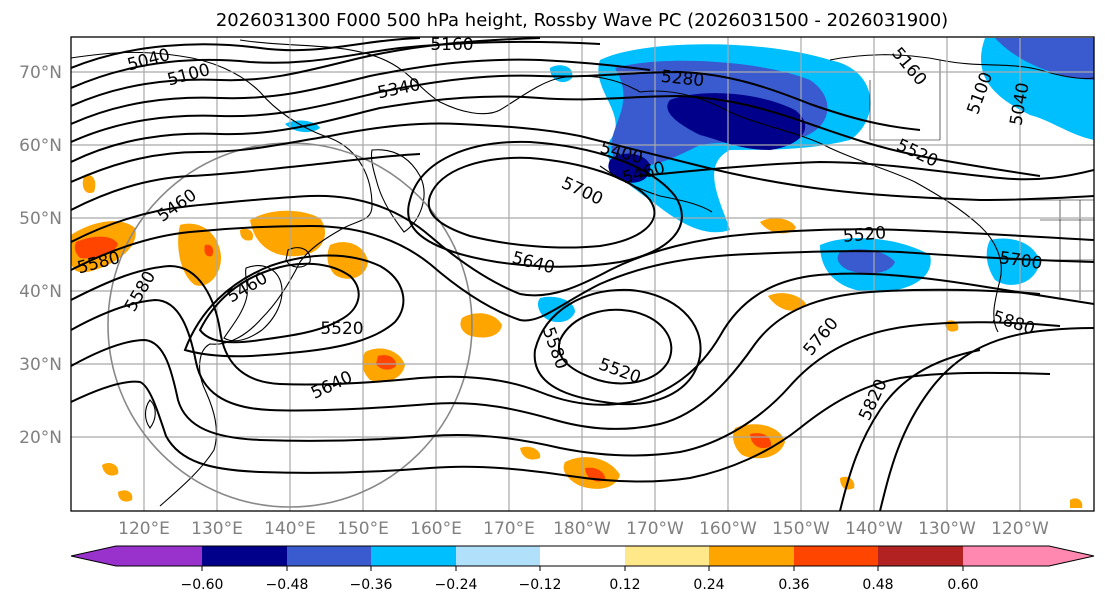  What do you see at coordinates (540, 585) in the screenshot?
I see `colorbar-tick-label: −0.12` at bounding box center [540, 585].